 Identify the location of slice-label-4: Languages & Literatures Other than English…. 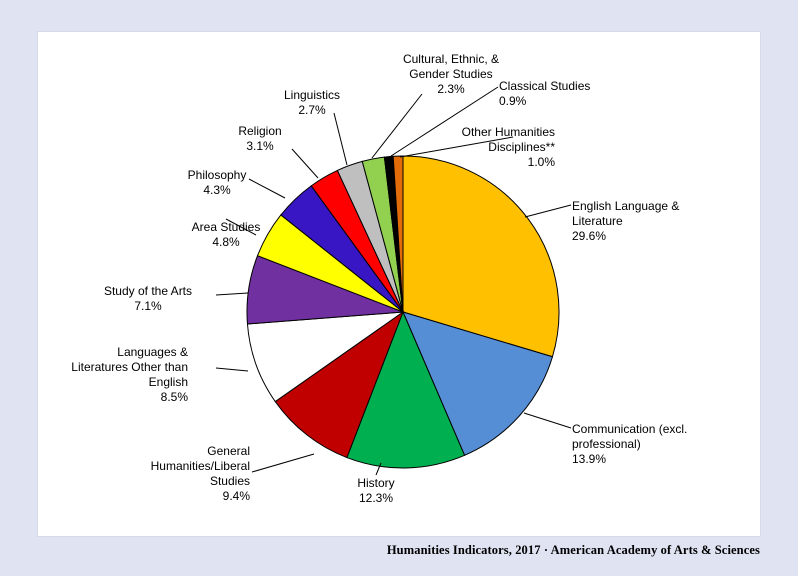
(129, 374).